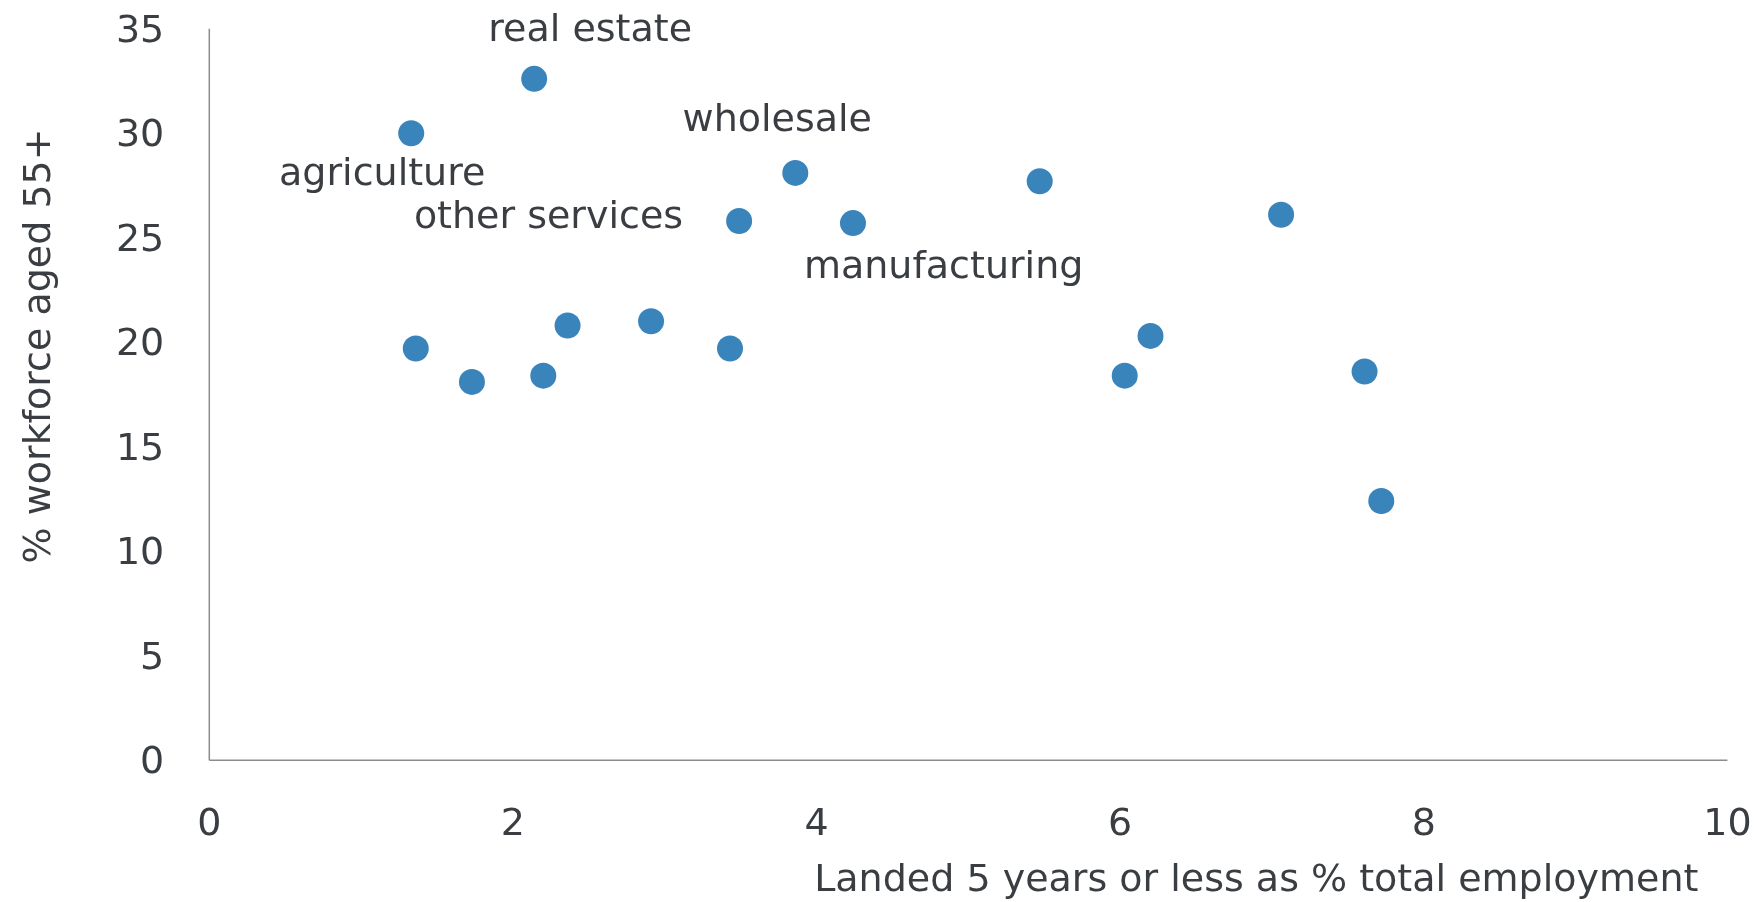 The height and width of the screenshot is (902, 1759). Describe the element at coordinates (152, 655) in the screenshot. I see `y-tick-label: 5` at that location.